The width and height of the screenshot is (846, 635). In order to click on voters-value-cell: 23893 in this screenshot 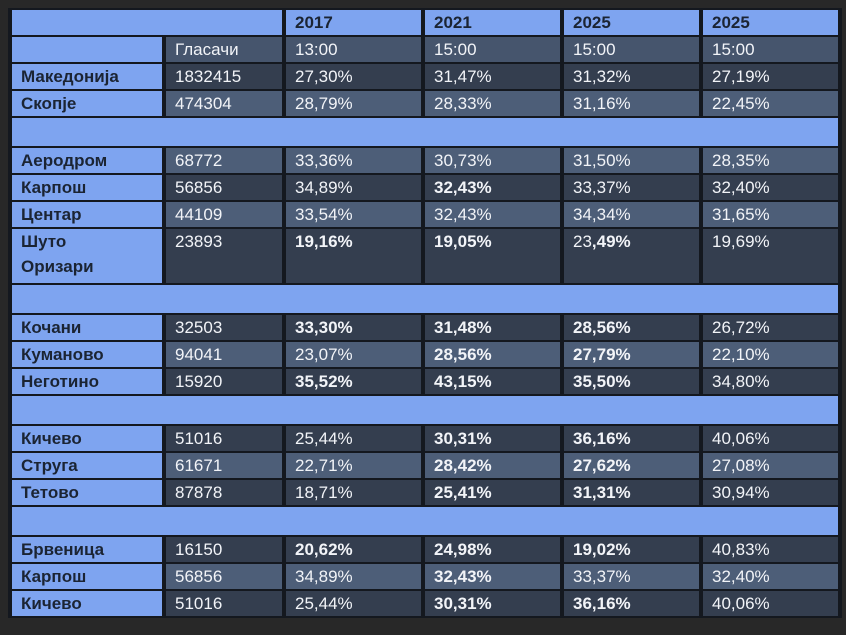, I will do `click(224, 256)`.